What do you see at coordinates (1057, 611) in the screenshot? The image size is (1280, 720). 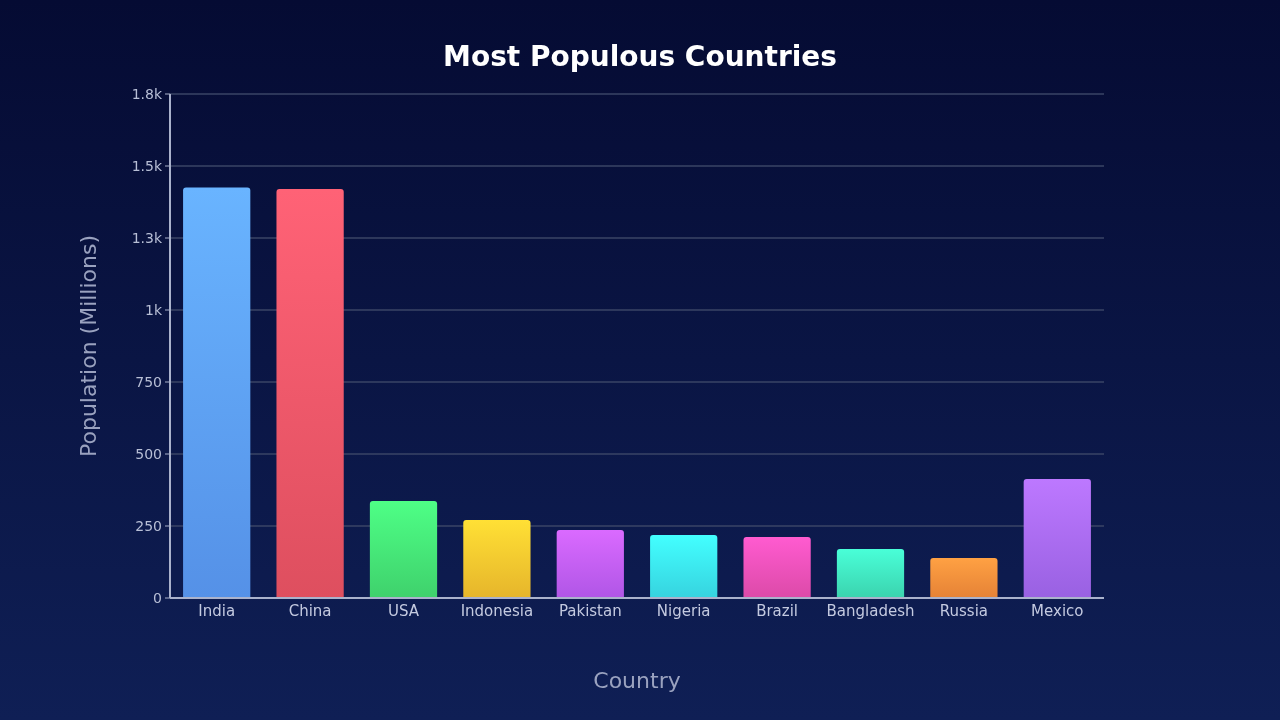 I see `x-tick-label: Mexico` at bounding box center [1057, 611].